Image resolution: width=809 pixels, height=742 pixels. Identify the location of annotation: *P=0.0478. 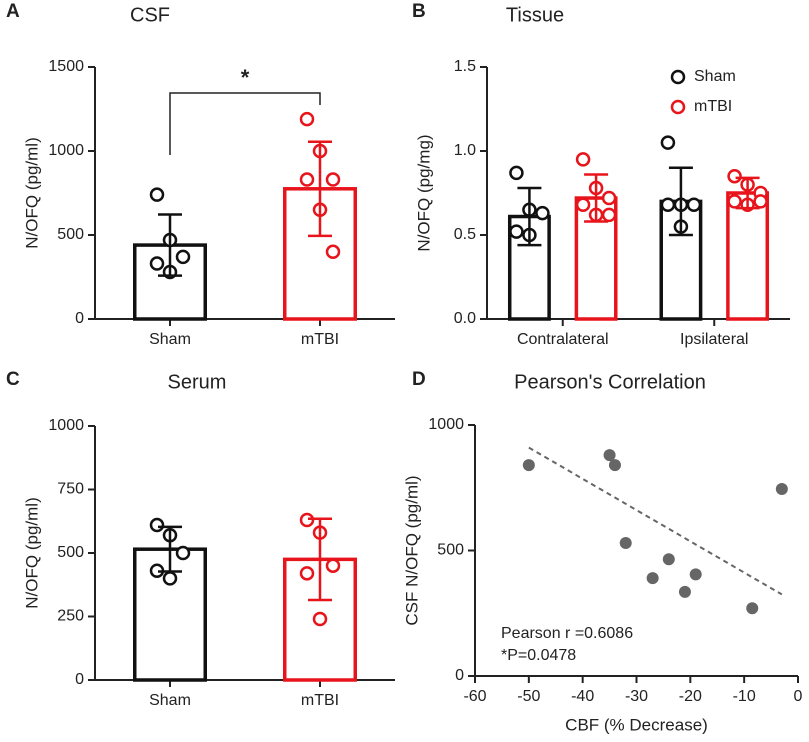
(538, 655).